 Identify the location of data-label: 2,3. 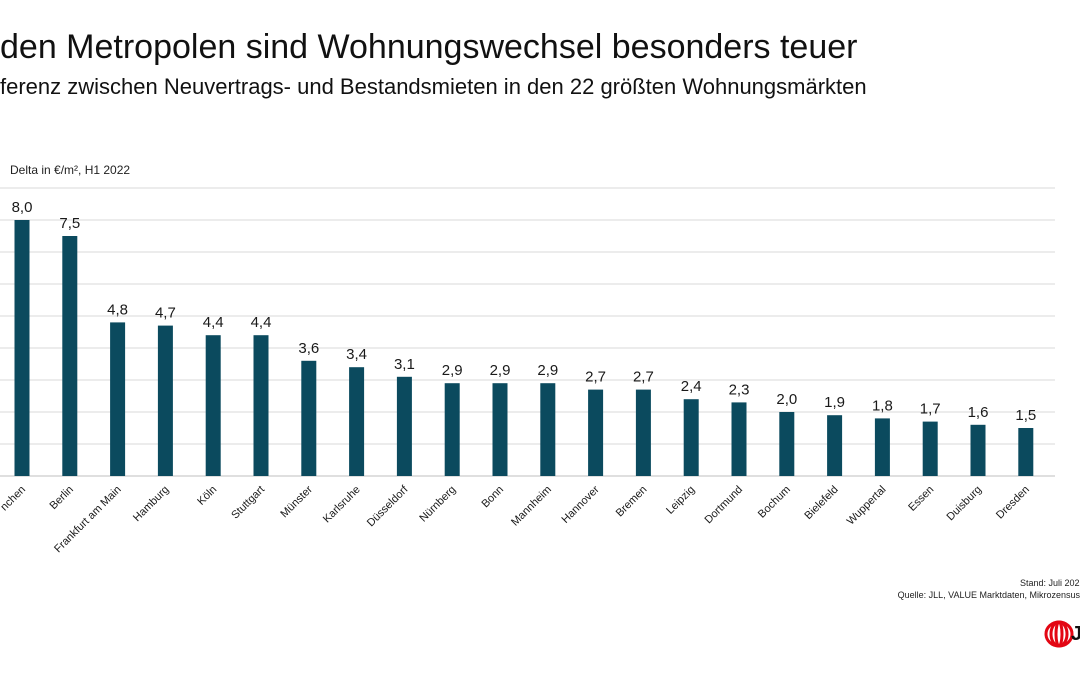
(739, 389).